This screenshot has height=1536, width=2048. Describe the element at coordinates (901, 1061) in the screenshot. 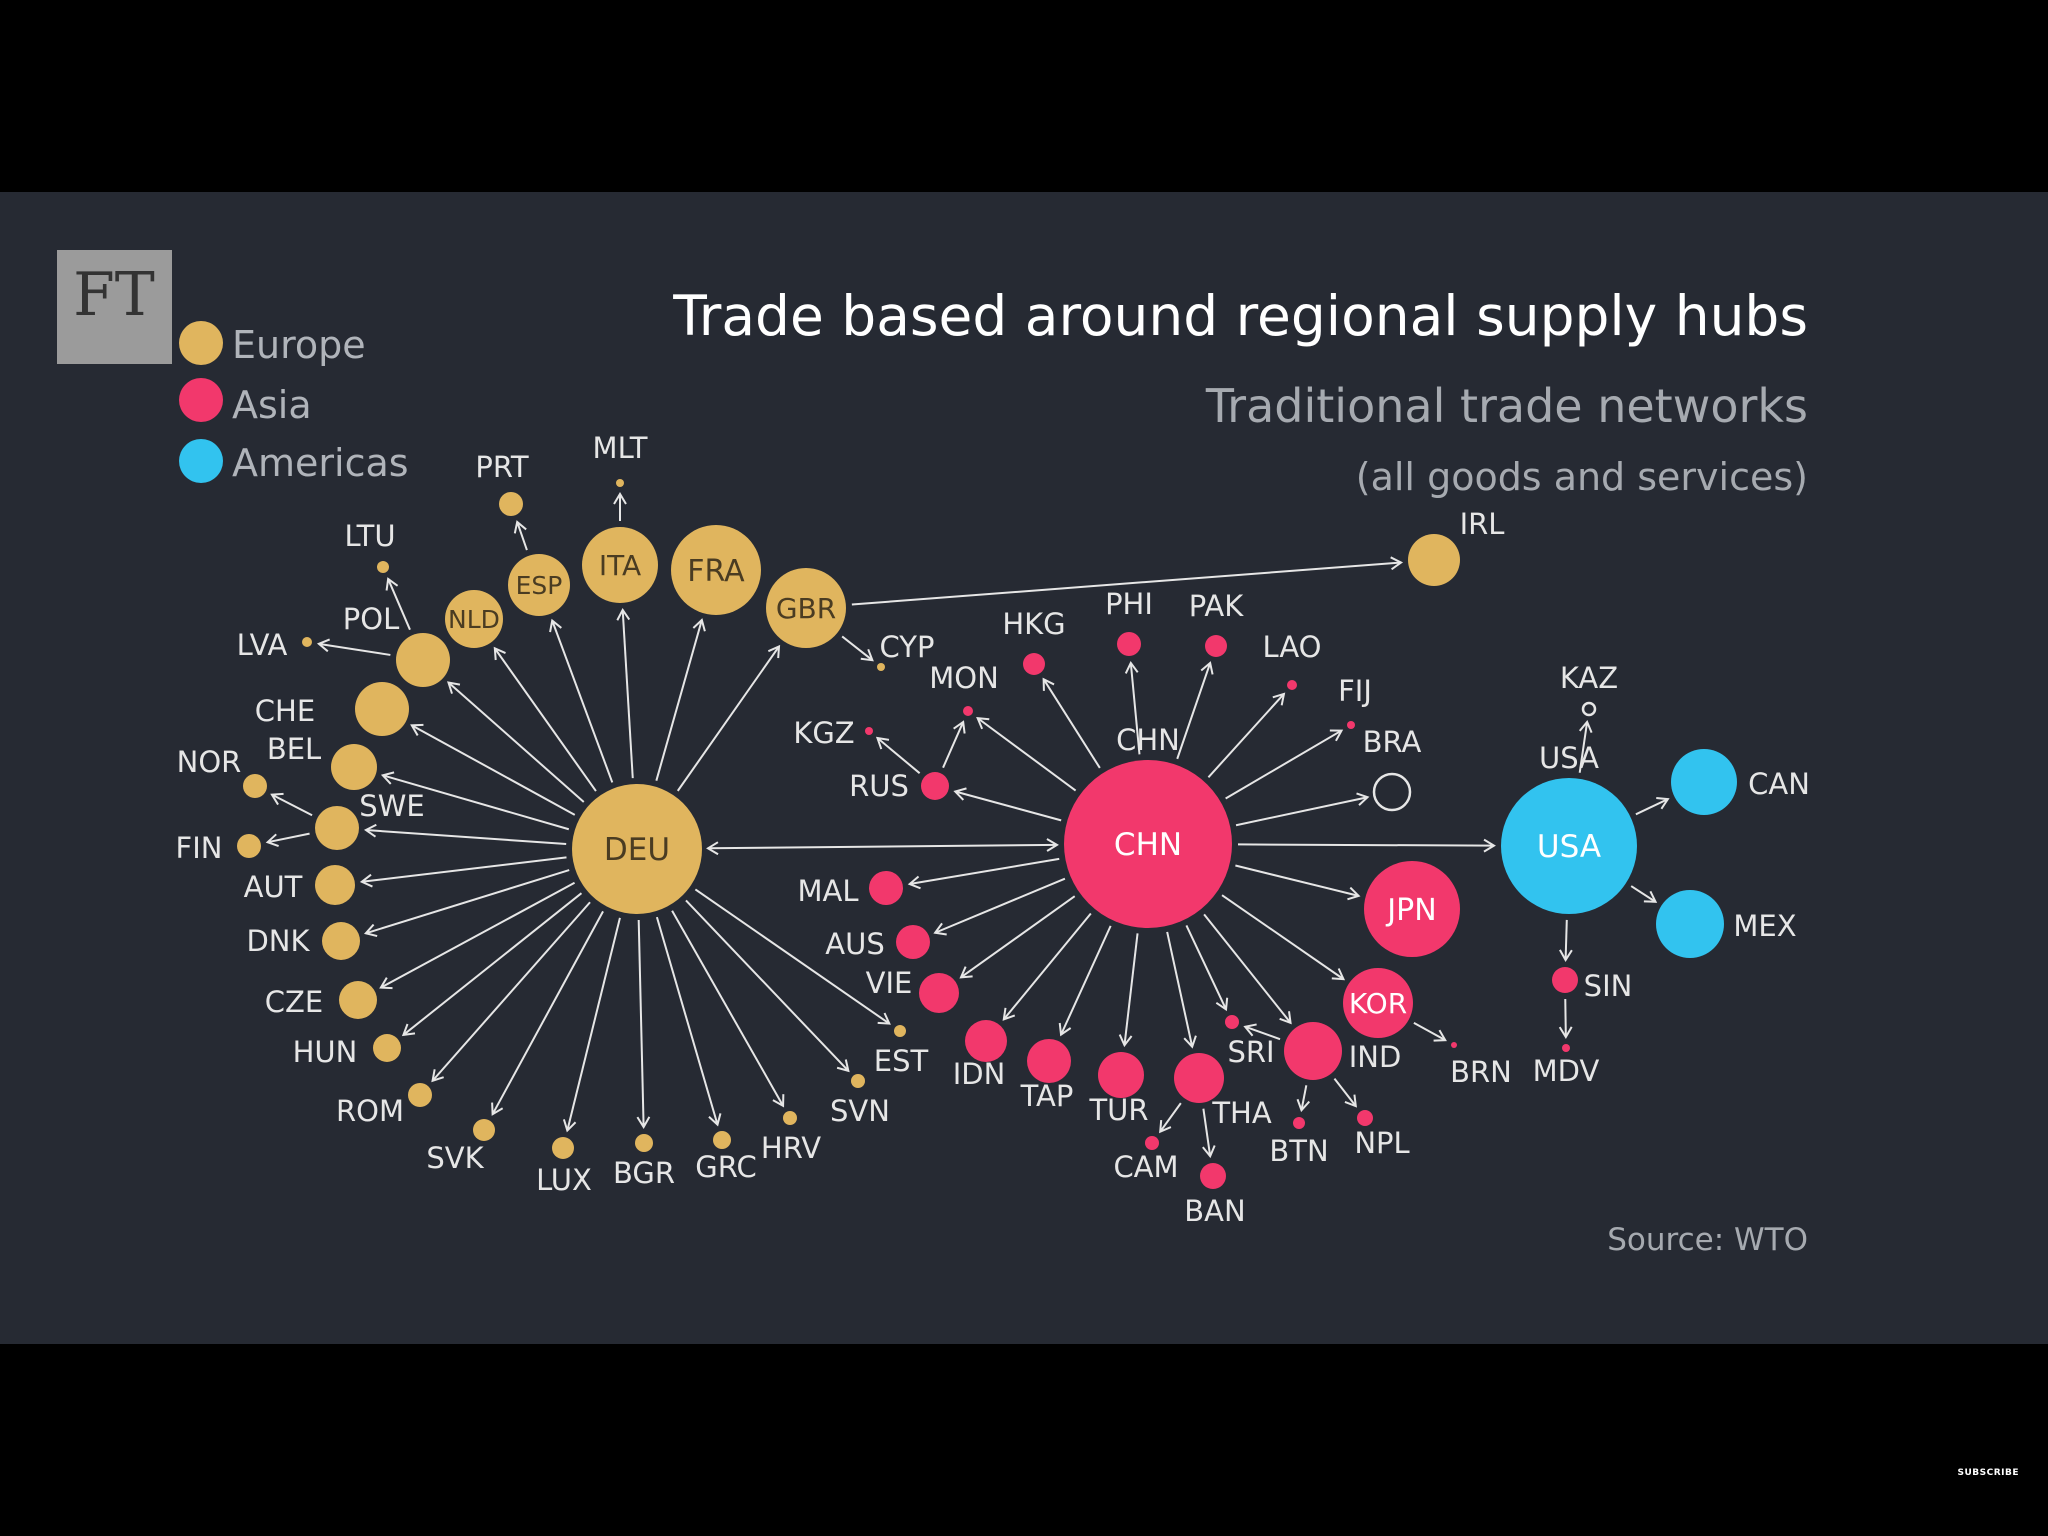

I see `node-label-est: EST` at that location.